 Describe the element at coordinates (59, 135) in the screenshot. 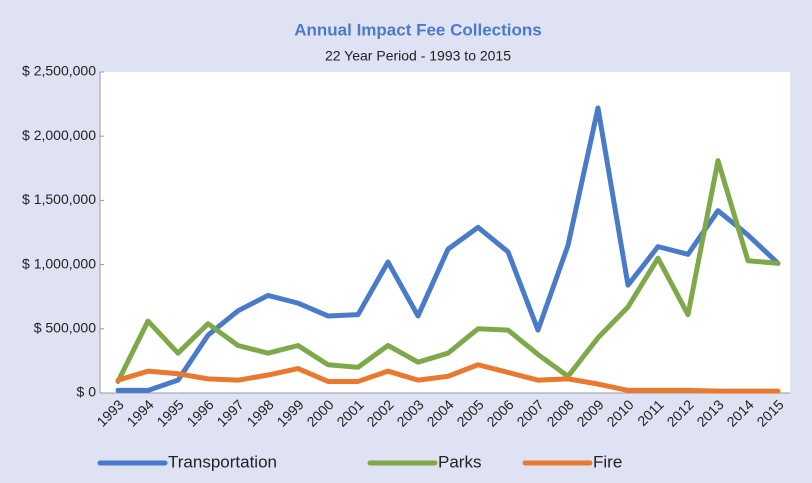

I see `y-tick-label: $ 2,000,000` at that location.